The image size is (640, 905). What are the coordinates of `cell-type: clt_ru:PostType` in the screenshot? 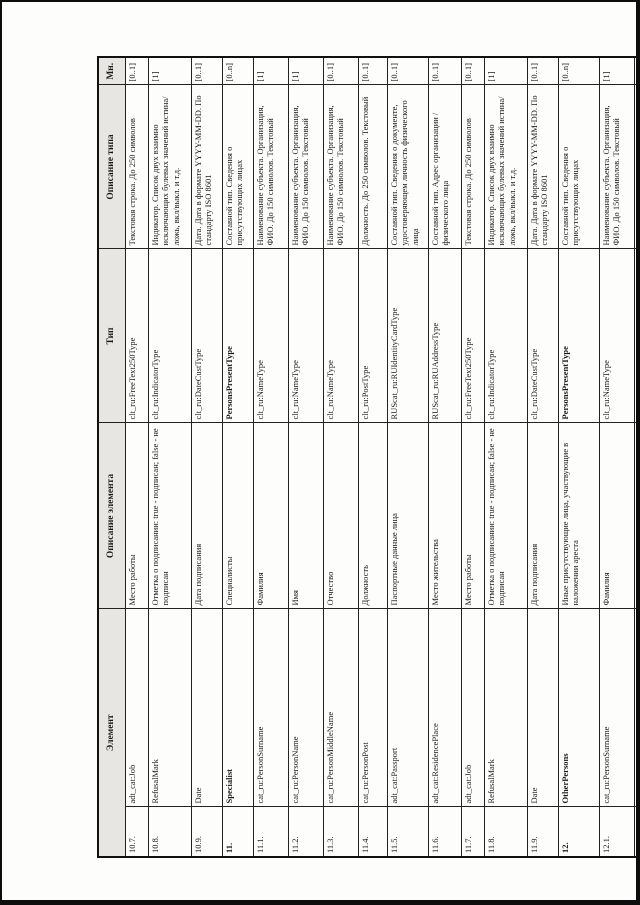 It's located at (373, 335).